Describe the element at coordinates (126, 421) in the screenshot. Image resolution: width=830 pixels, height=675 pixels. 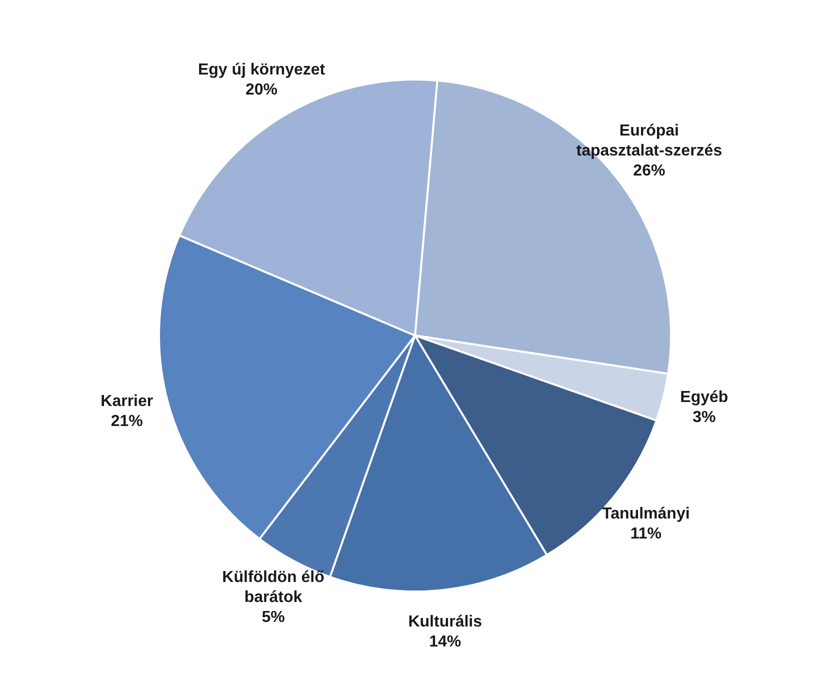
I see `data-label: 21%` at that location.